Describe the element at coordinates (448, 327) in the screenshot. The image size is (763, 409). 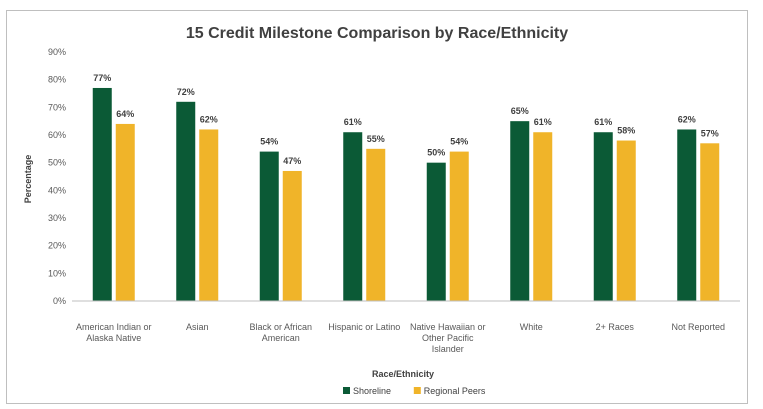
I see `x-category-label: Native Hawaiian or` at that location.